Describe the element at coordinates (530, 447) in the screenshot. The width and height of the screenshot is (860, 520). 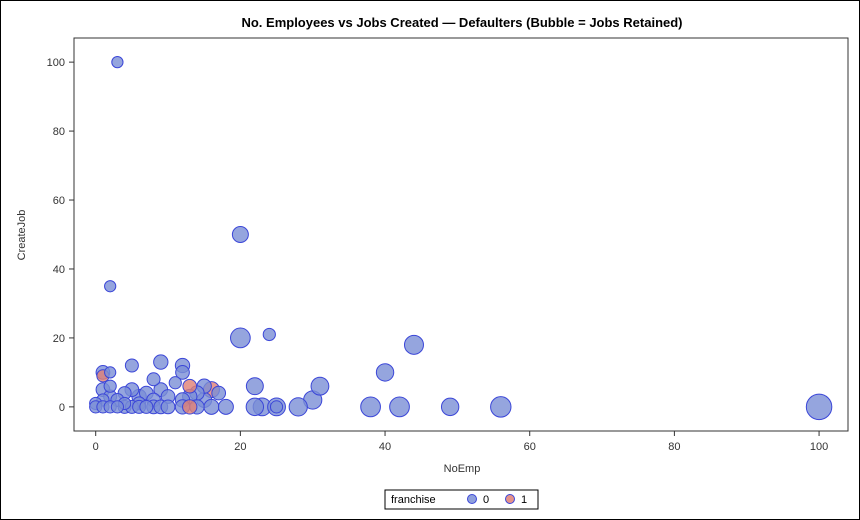
I see `x-tick-label: 60` at that location.